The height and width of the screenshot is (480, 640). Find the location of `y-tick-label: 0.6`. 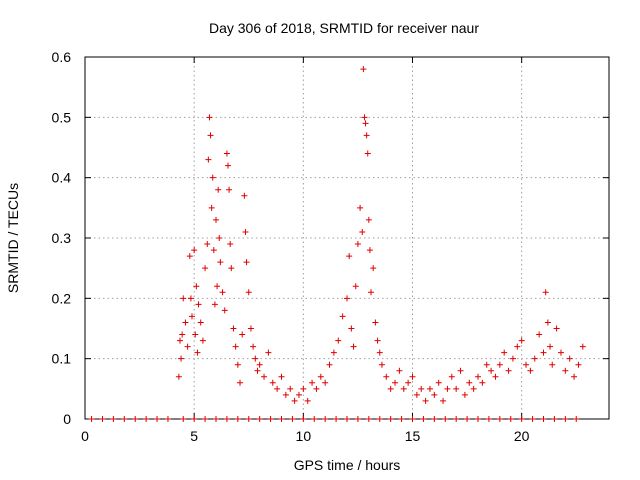

y-tick-label: 0.6 is located at coordinates (62, 57).